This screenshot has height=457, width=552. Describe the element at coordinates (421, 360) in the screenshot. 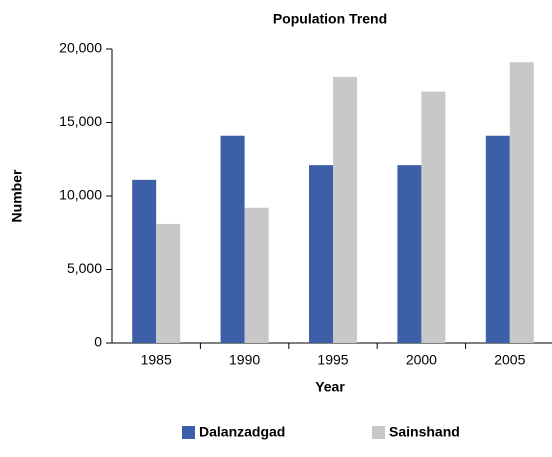

I see `x-tick-label: 2000` at that location.